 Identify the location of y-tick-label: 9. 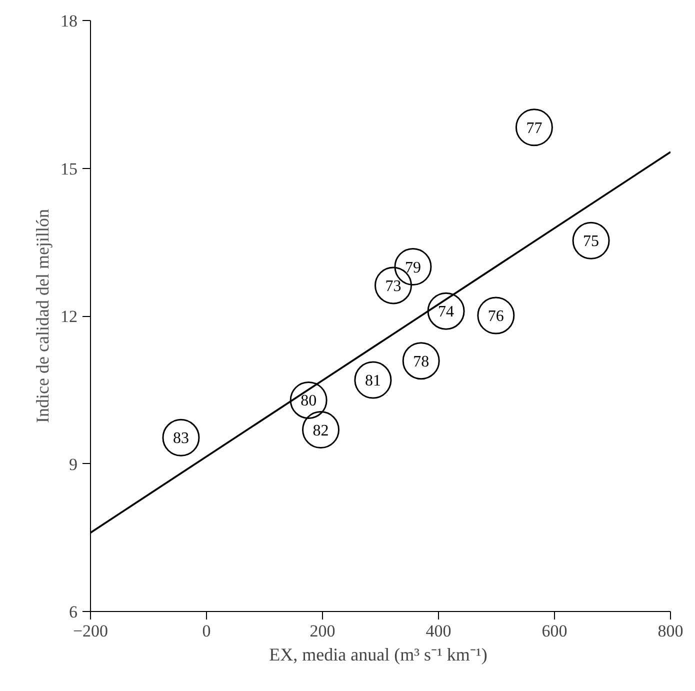
(73, 464).